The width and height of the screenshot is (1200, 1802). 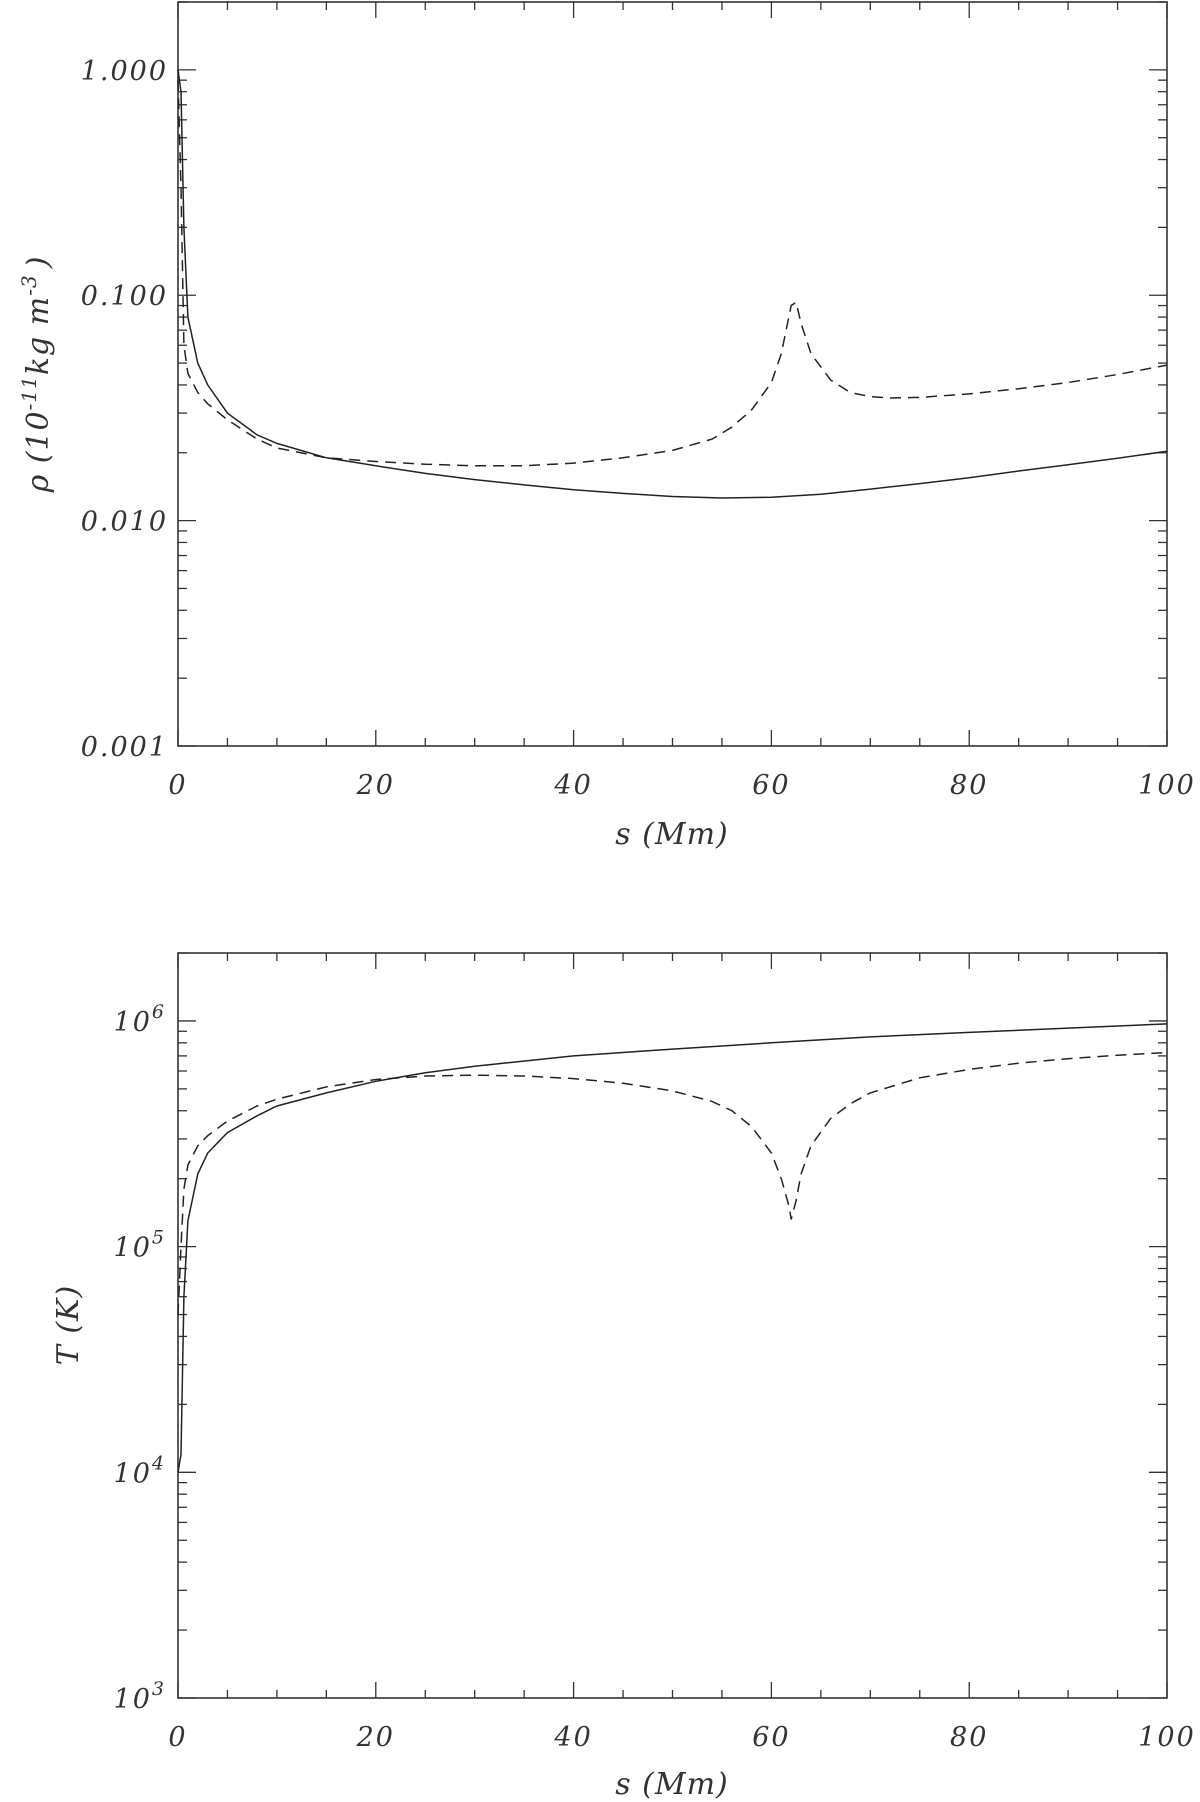 What do you see at coordinates (124, 747) in the screenshot?
I see `density-y-tick-label: 0.001` at bounding box center [124, 747].